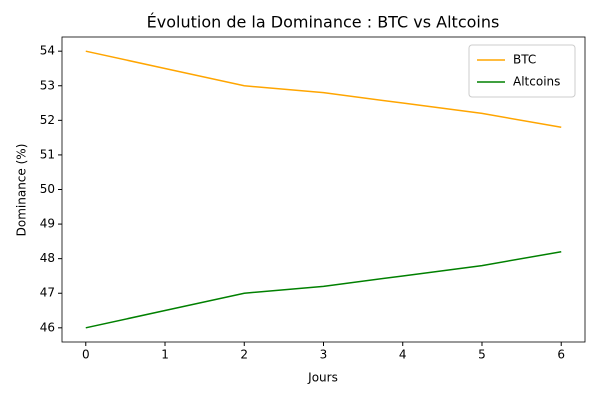 This screenshot has width=600, height=400. Describe the element at coordinates (47, 293) in the screenshot. I see `y-tick-label: 47` at that location.